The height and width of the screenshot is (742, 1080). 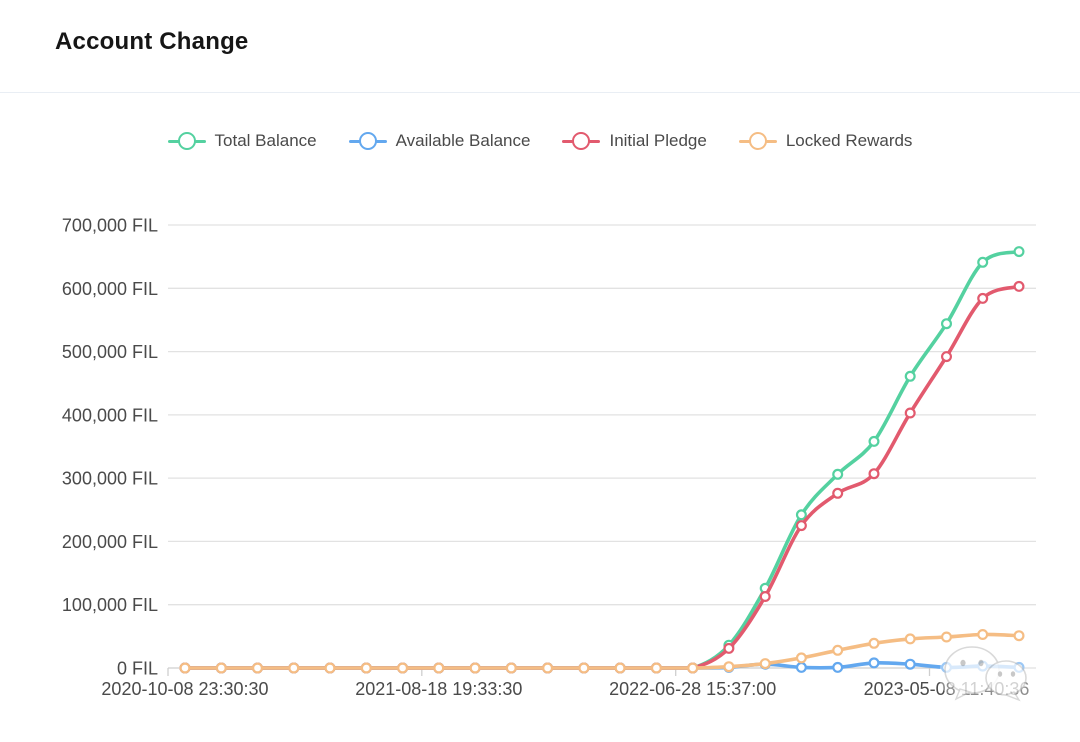 What do you see at coordinates (110, 226) in the screenshot?
I see `y-axis-tick-label: 700,000 FIL` at bounding box center [110, 226].